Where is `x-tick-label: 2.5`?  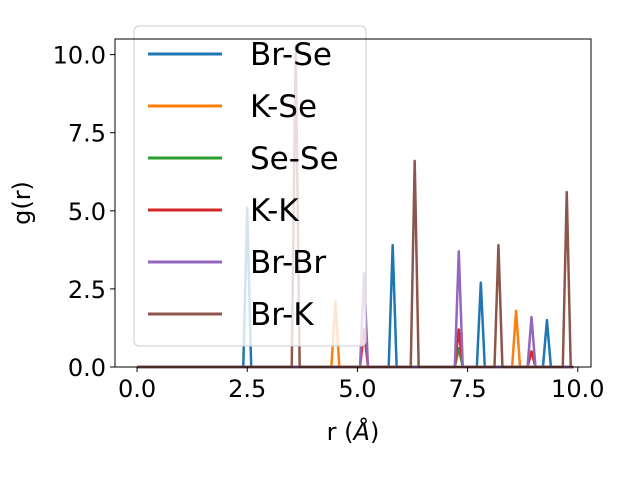 x-tick-label: 2.5 is located at coordinates (247, 389).